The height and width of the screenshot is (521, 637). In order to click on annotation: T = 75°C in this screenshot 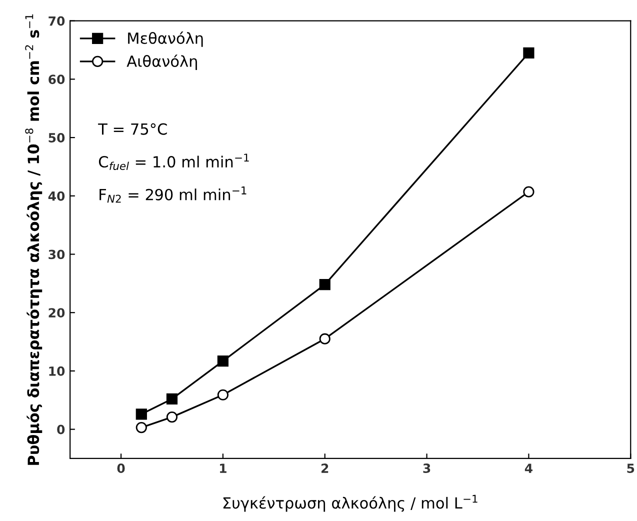, I will do `click(132, 129)`.